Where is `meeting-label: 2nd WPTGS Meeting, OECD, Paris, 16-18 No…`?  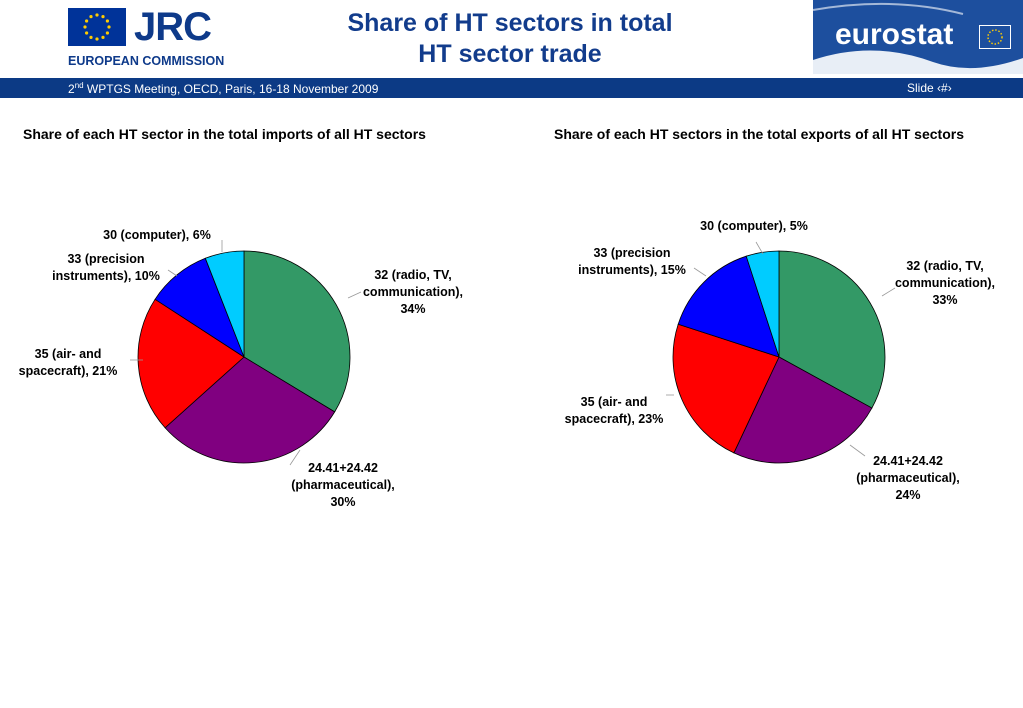 meeting-label: 2nd WPTGS Meeting, OECD, Paris, 16-18 No… is located at coordinates (223, 88).